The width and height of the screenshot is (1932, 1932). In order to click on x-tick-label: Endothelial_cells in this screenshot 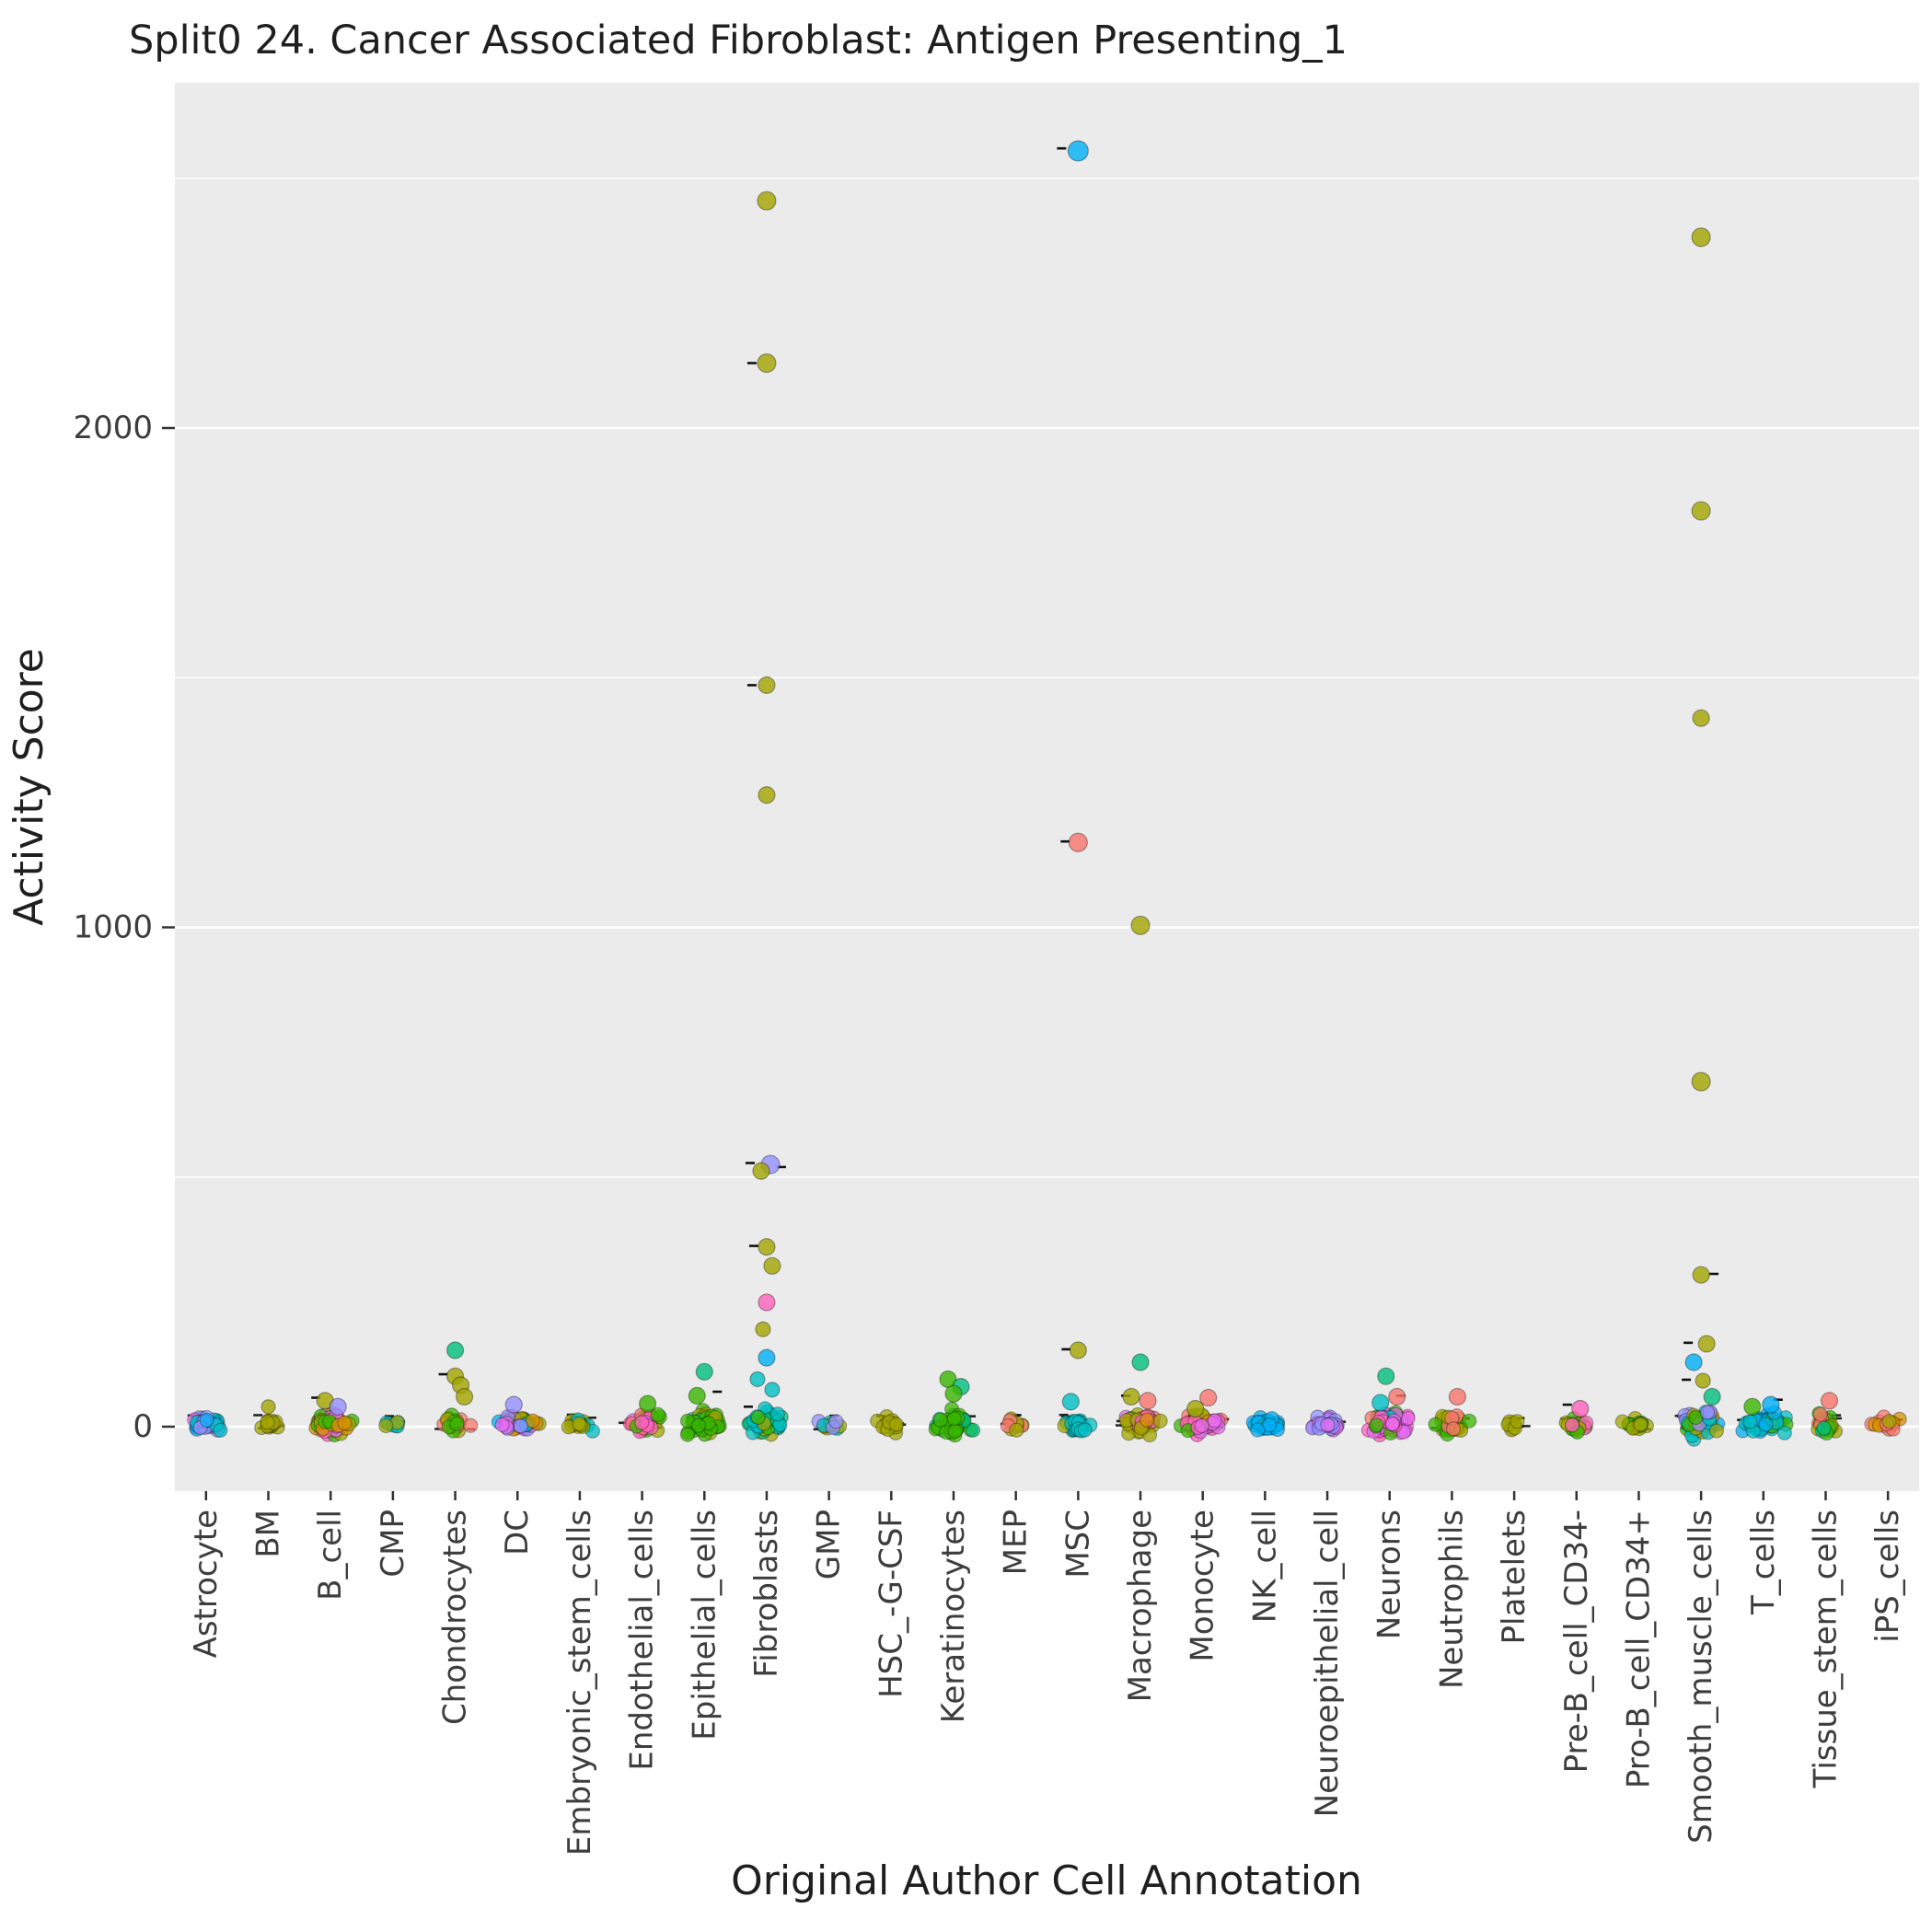, I will do `click(643, 1641)`.